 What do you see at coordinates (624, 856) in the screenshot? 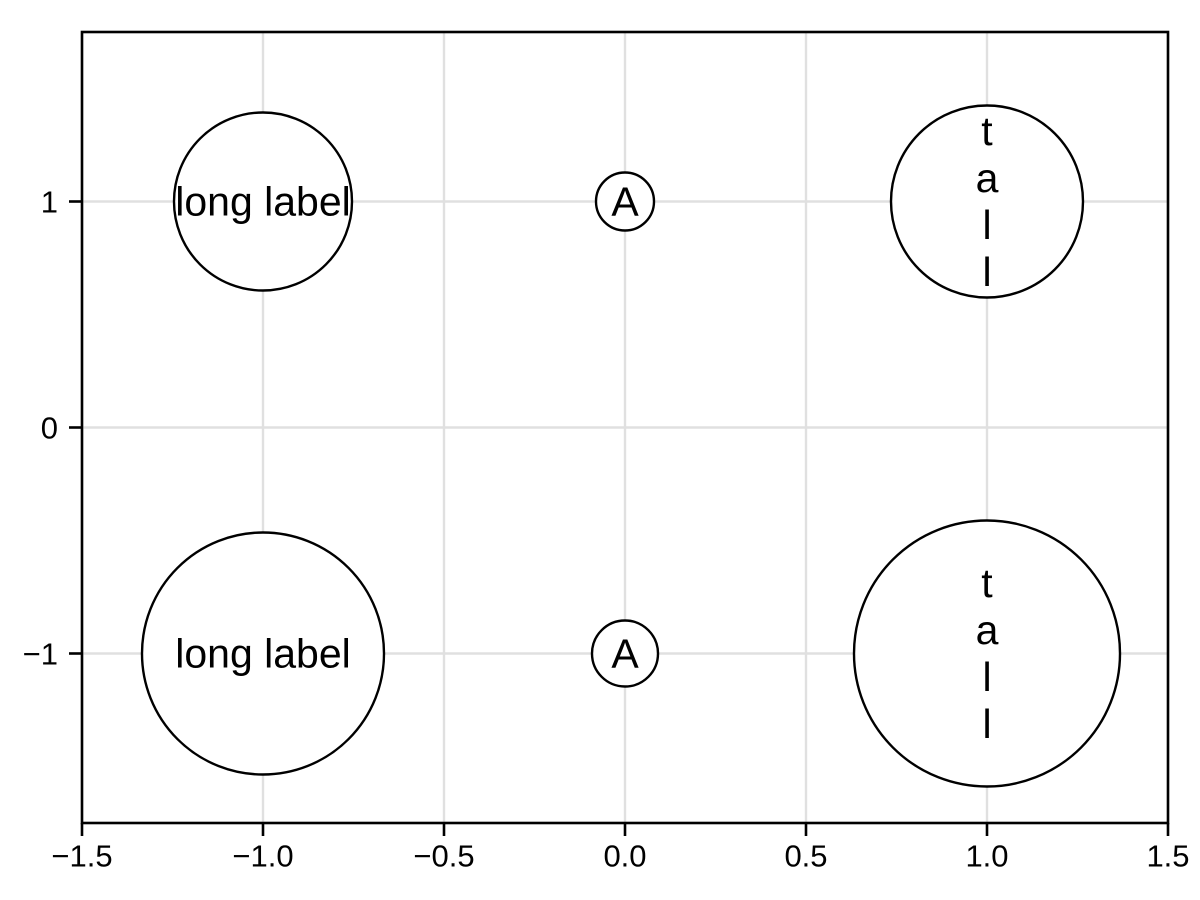
I see `x-tick-label: 0.0` at bounding box center [624, 856].